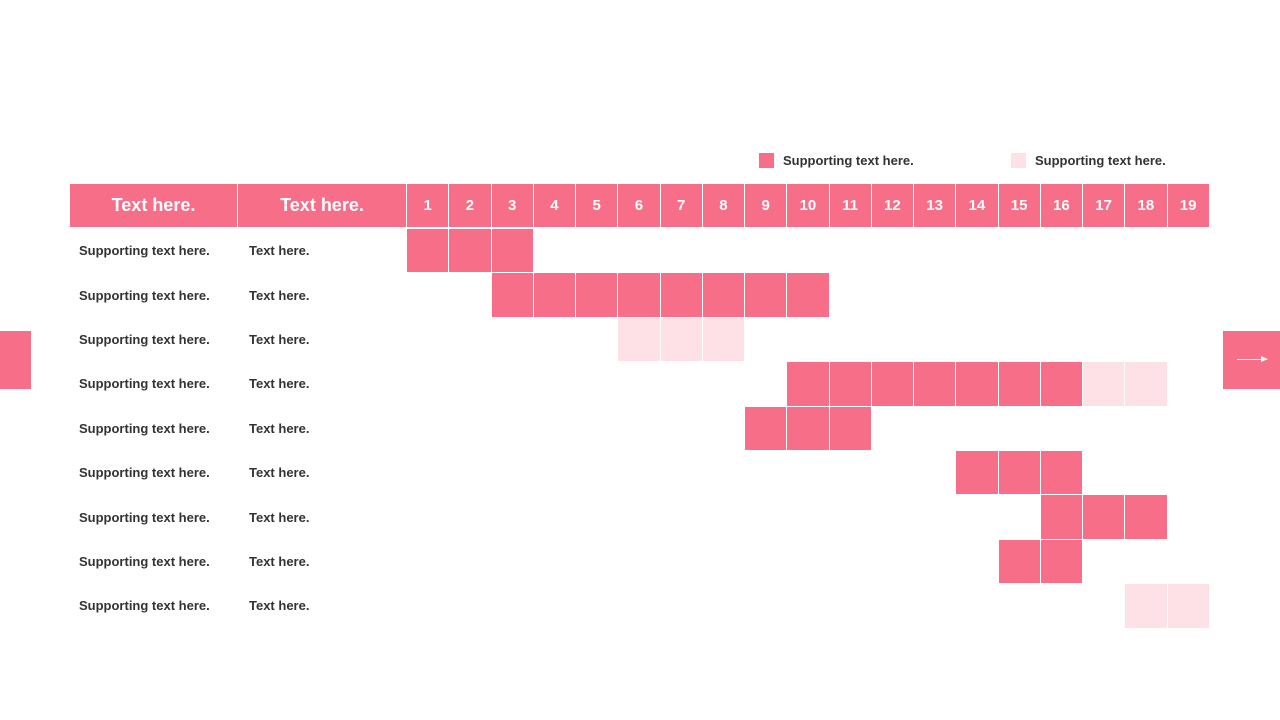  I want to click on legend-label-secondary: Supporting text here., so click(1100, 160).